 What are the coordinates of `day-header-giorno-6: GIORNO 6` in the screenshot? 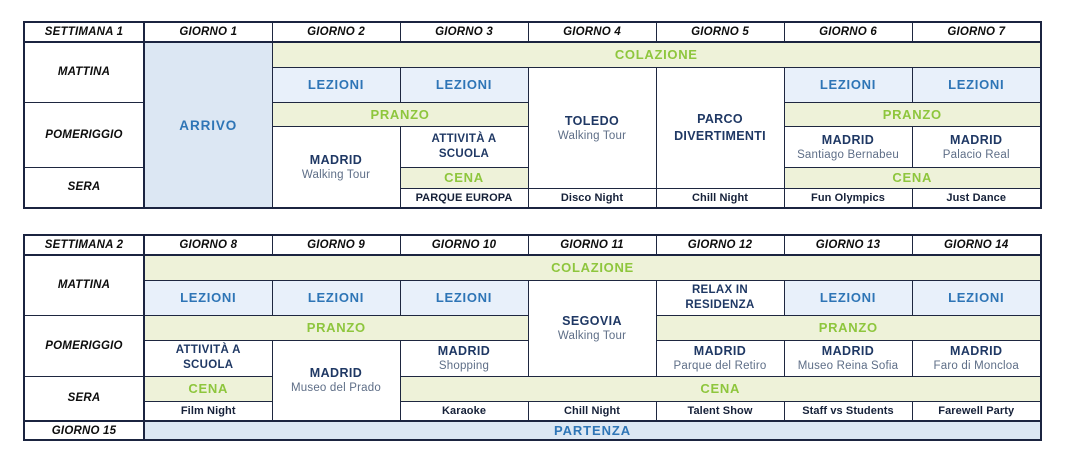 It's located at (848, 32).